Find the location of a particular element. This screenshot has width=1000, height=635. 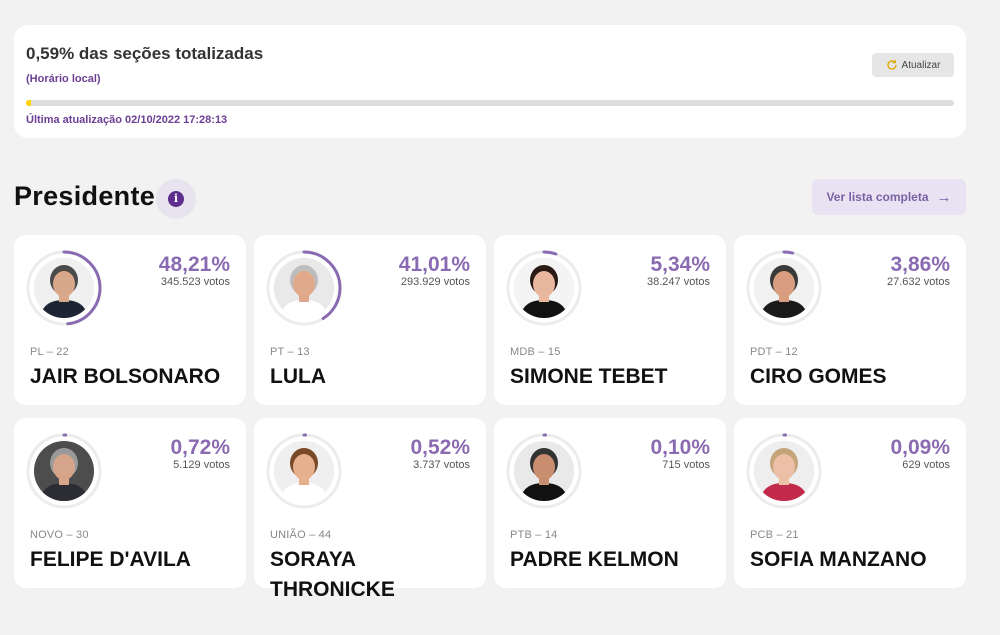

totalized-sections-title: 0,59% das seções totalizadas is located at coordinates (145, 53).